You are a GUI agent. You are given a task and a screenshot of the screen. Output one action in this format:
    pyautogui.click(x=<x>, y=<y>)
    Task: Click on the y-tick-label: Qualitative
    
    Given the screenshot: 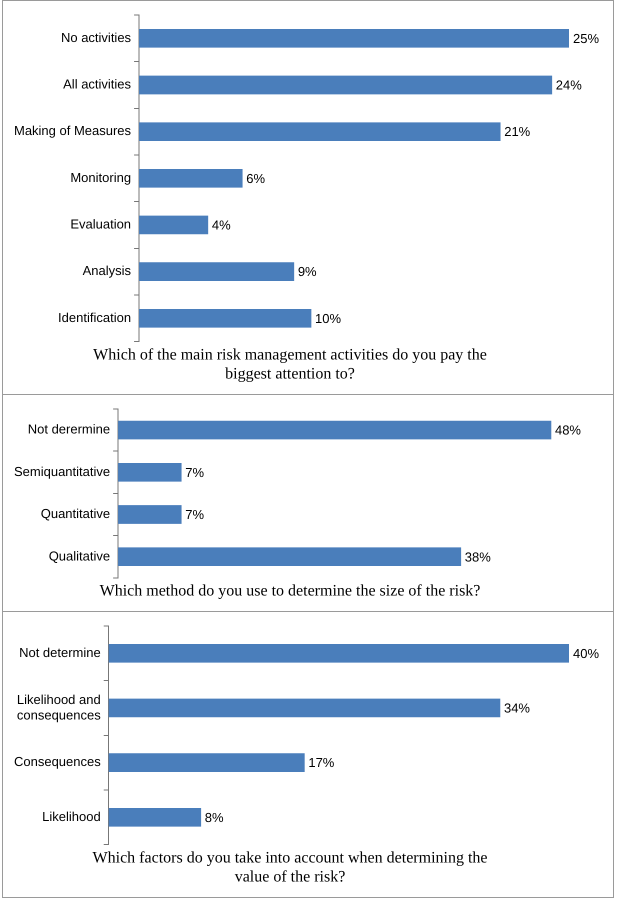 What is the action you would take?
    pyautogui.click(x=79, y=556)
    